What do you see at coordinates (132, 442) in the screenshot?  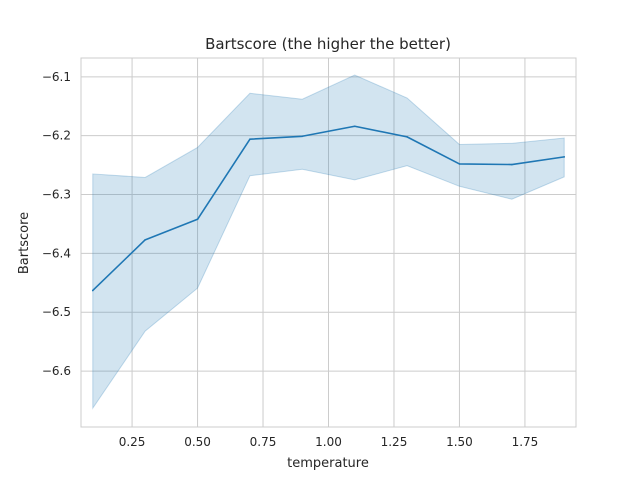 I see `x-tick-label: 0.25` at bounding box center [132, 442].